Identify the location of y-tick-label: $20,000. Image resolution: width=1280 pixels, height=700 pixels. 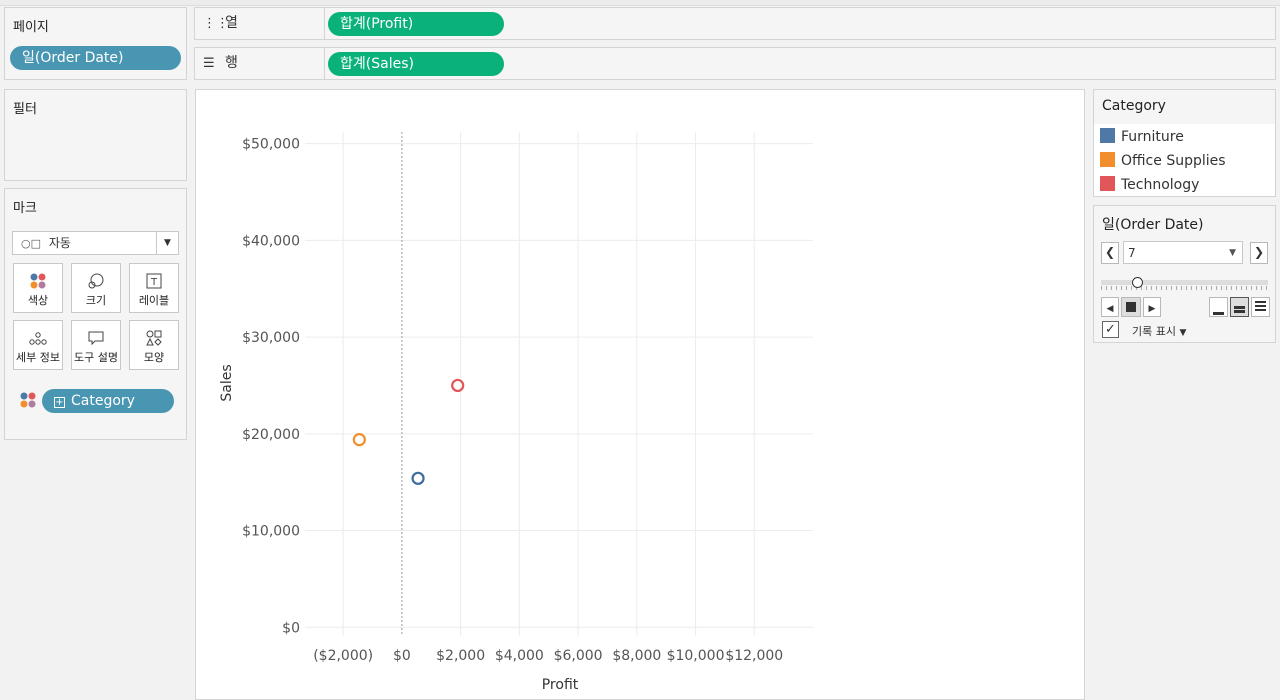
(271, 435).